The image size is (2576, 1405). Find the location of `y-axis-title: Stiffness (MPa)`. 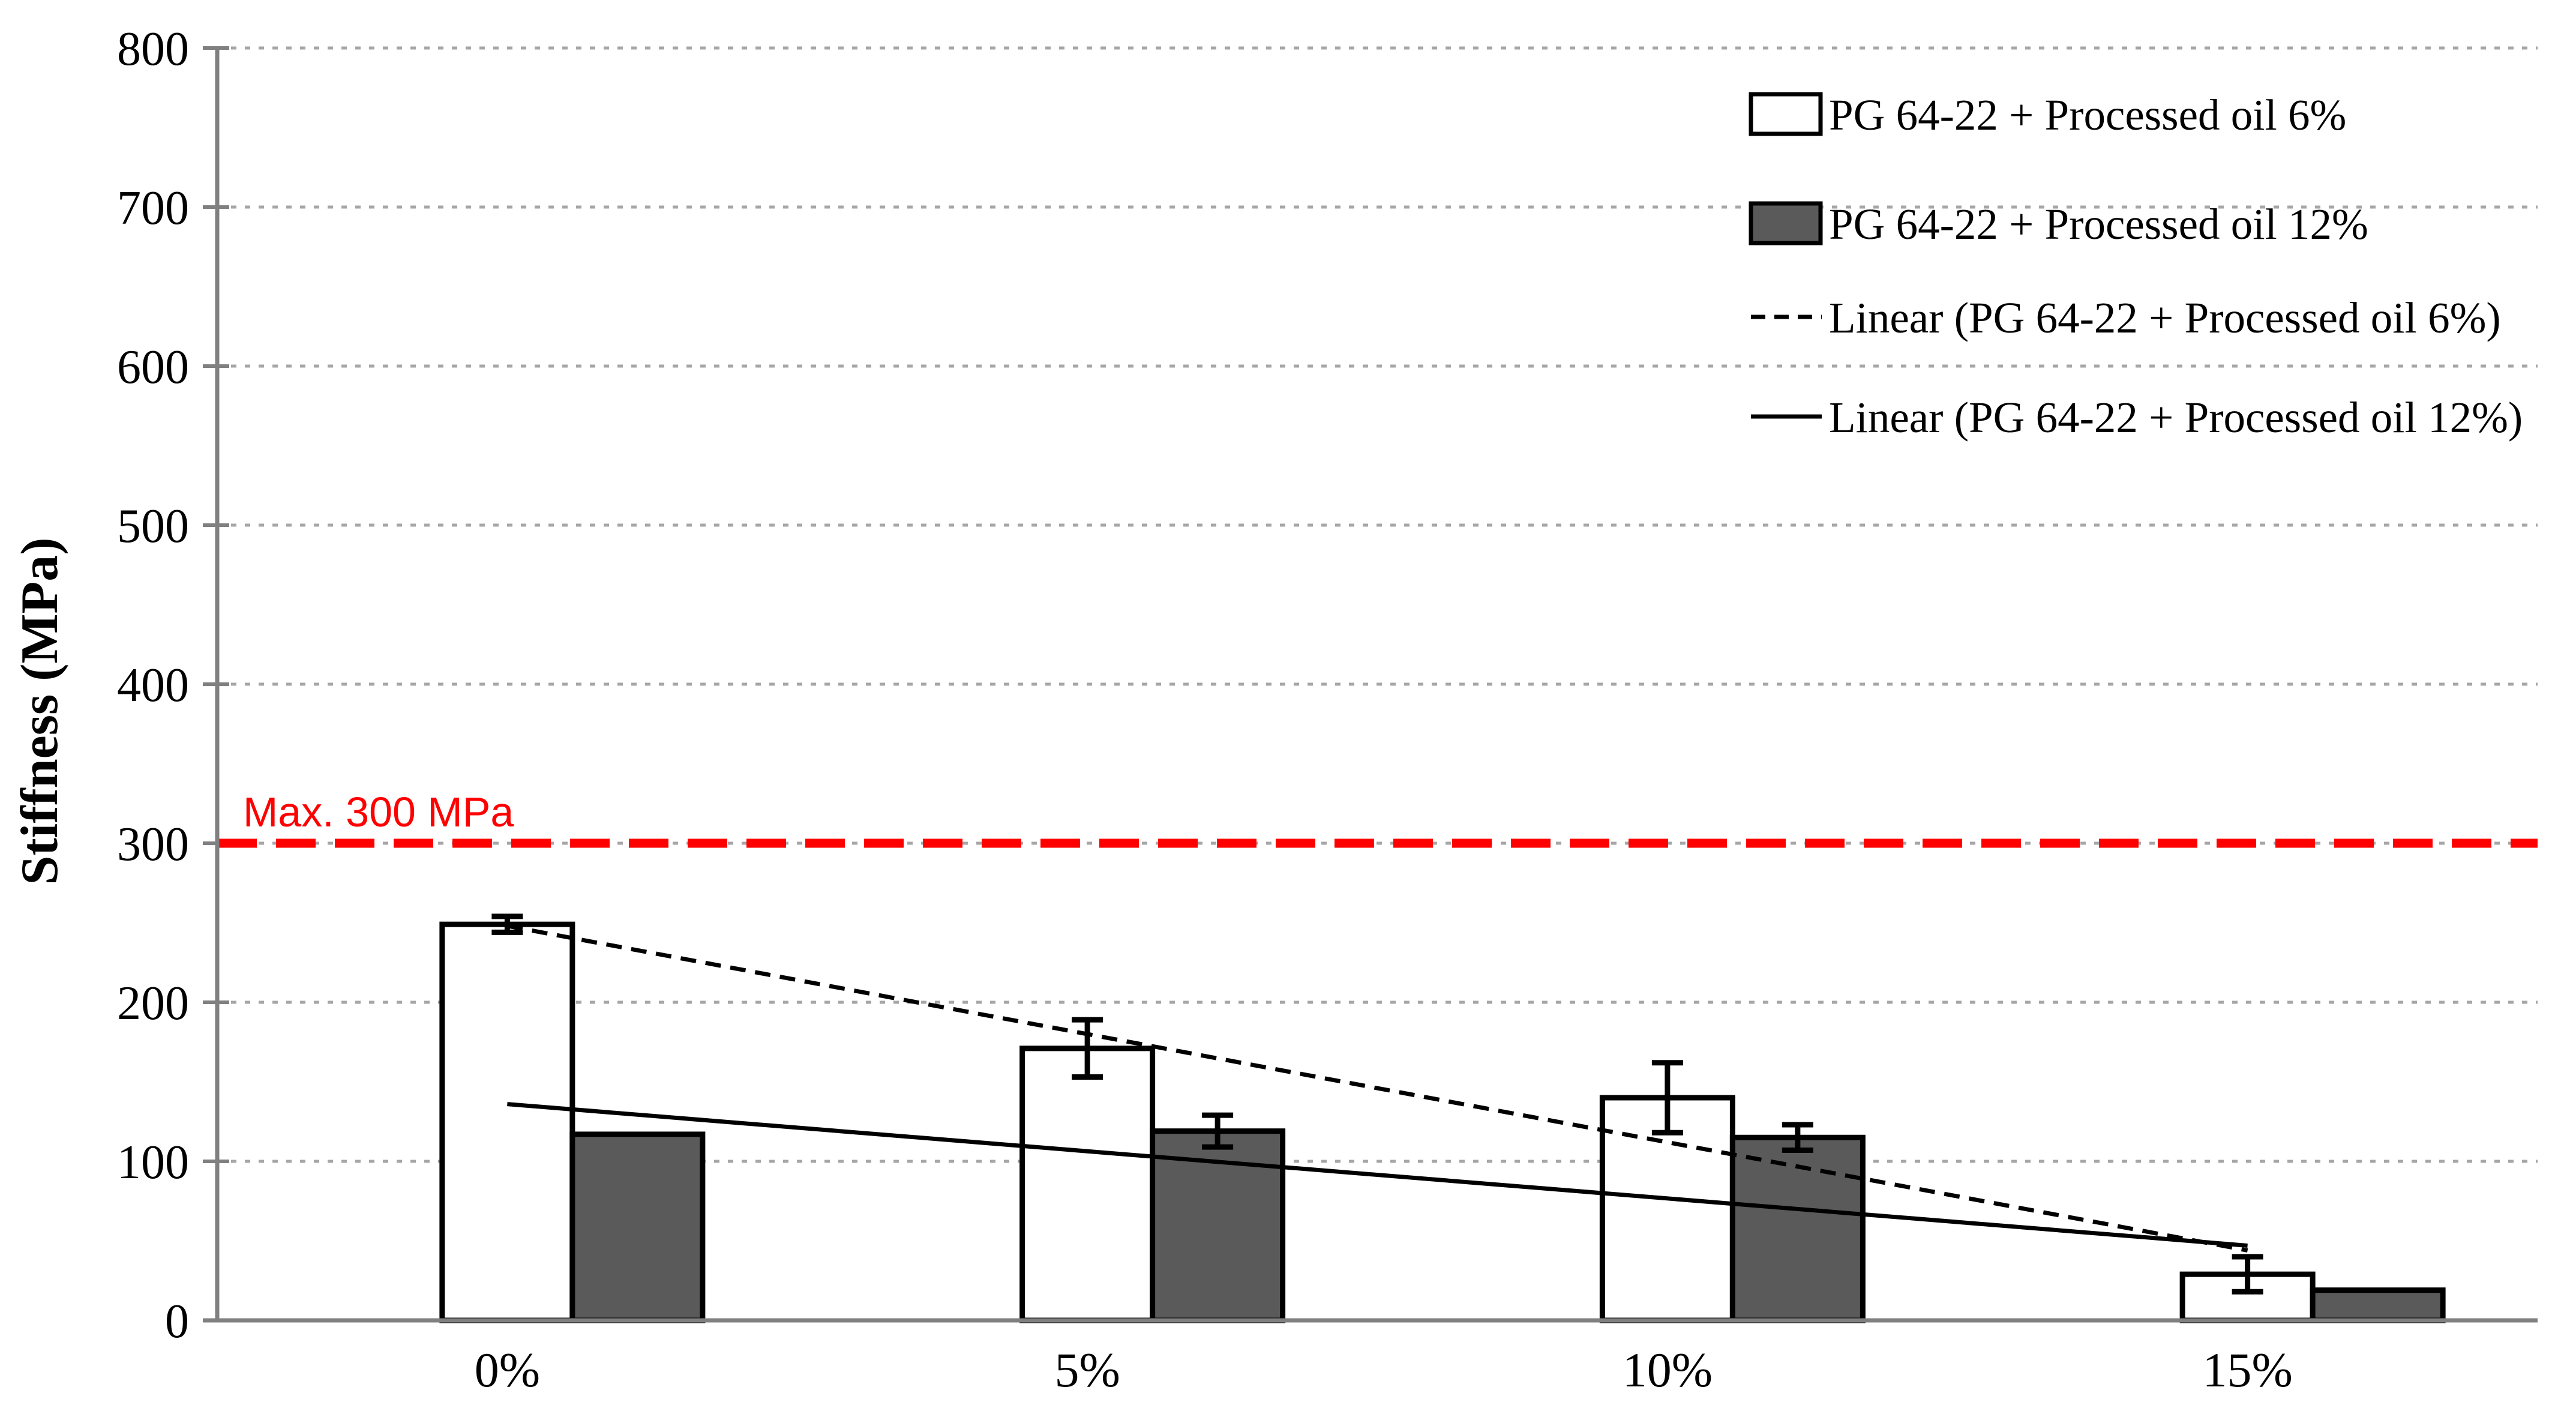

y-axis-title: Stiffness (MPa) is located at coordinates (40, 711).